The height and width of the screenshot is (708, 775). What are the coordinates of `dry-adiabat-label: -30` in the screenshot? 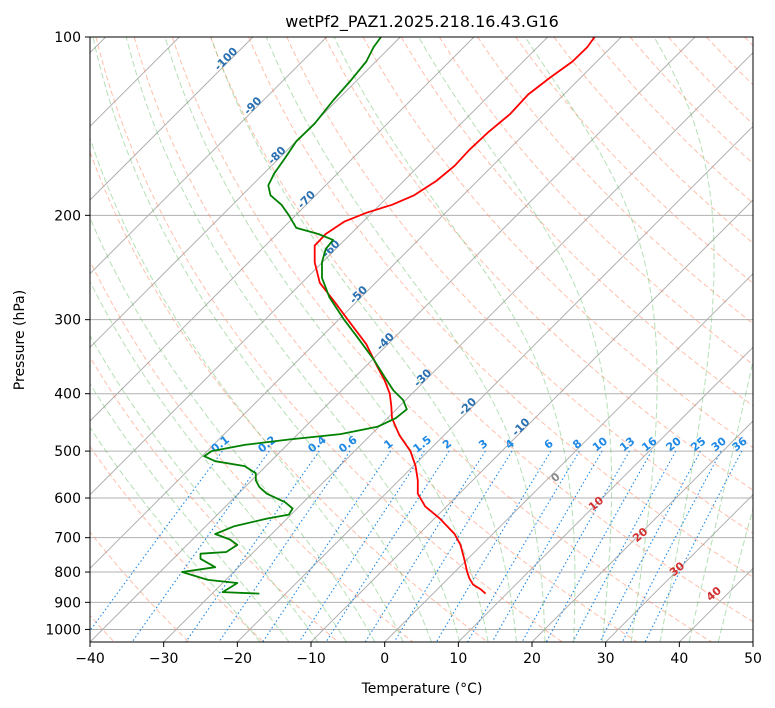 It's located at (422, 377).